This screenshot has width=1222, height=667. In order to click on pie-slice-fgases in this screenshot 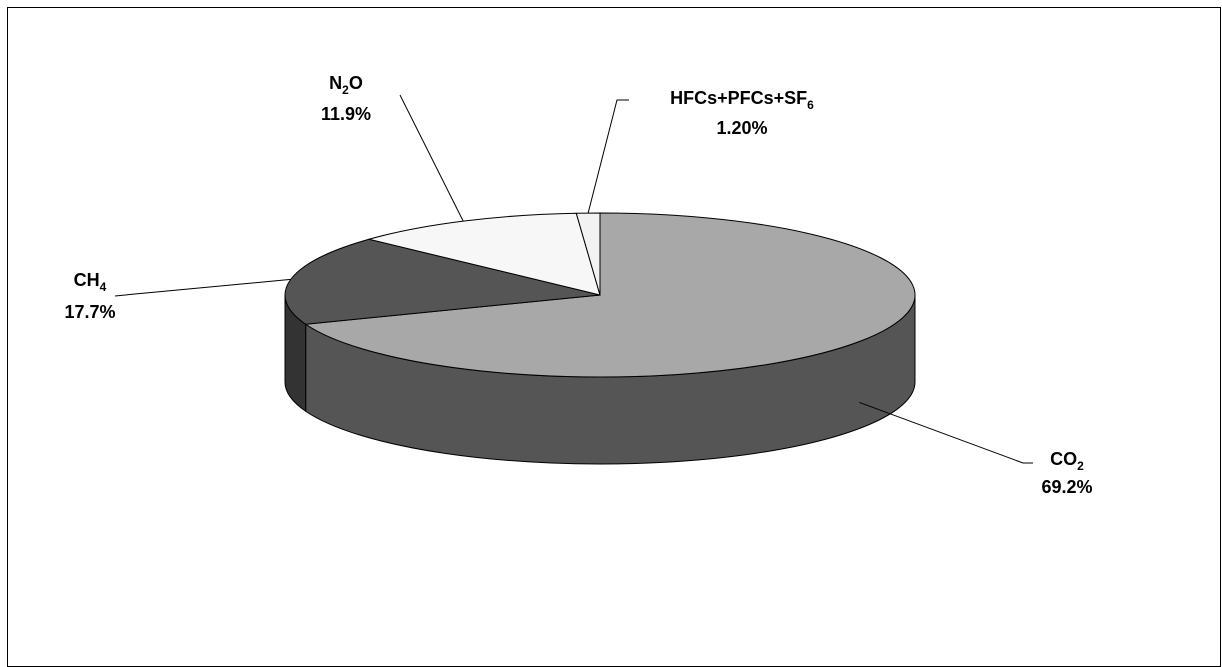, I will do `click(588, 254)`.